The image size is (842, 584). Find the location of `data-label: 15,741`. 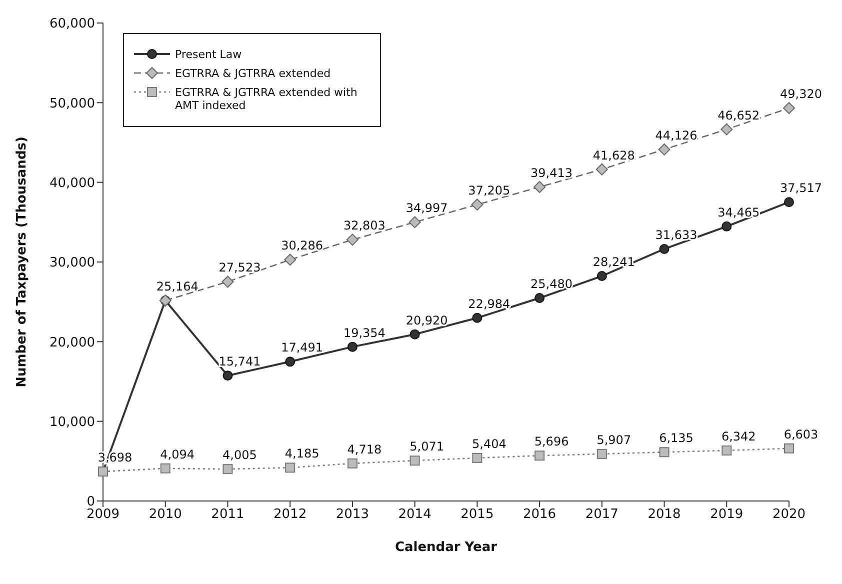

data-label: 15,741 is located at coordinates (239, 361).